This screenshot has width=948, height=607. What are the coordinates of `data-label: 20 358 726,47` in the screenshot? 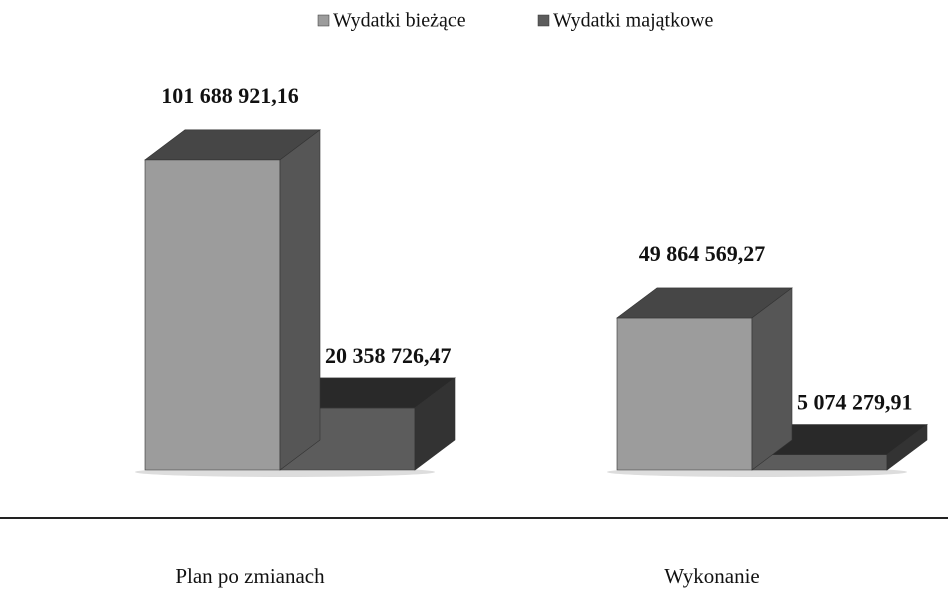 It's located at (388, 355).